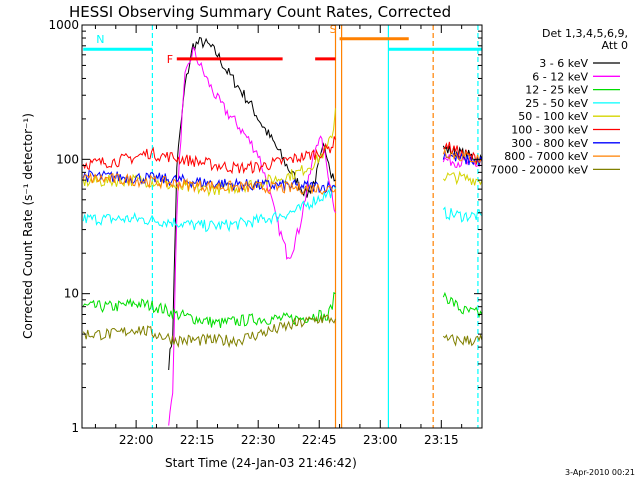  Describe the element at coordinates (319, 440) in the screenshot. I see `x-tick-label: 22:45` at that location.